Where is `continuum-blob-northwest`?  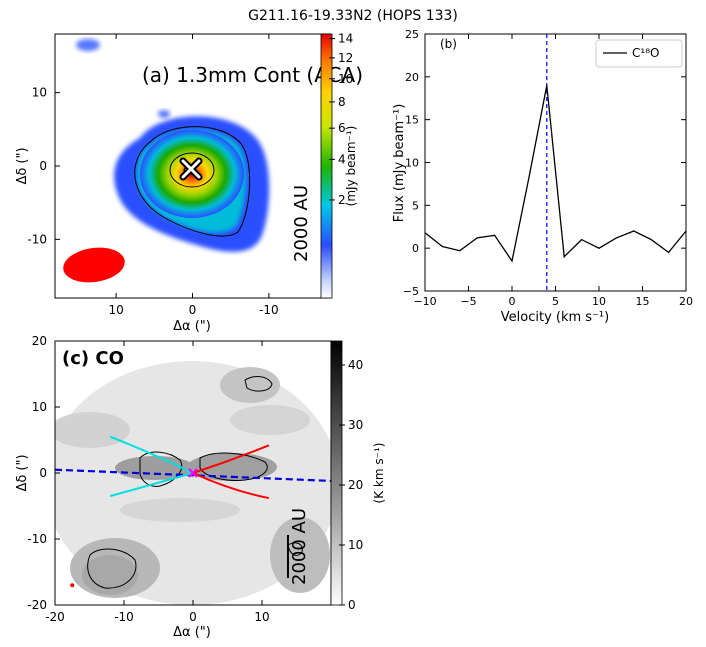 continuum-blob-northwest is located at coordinates (88, 45).